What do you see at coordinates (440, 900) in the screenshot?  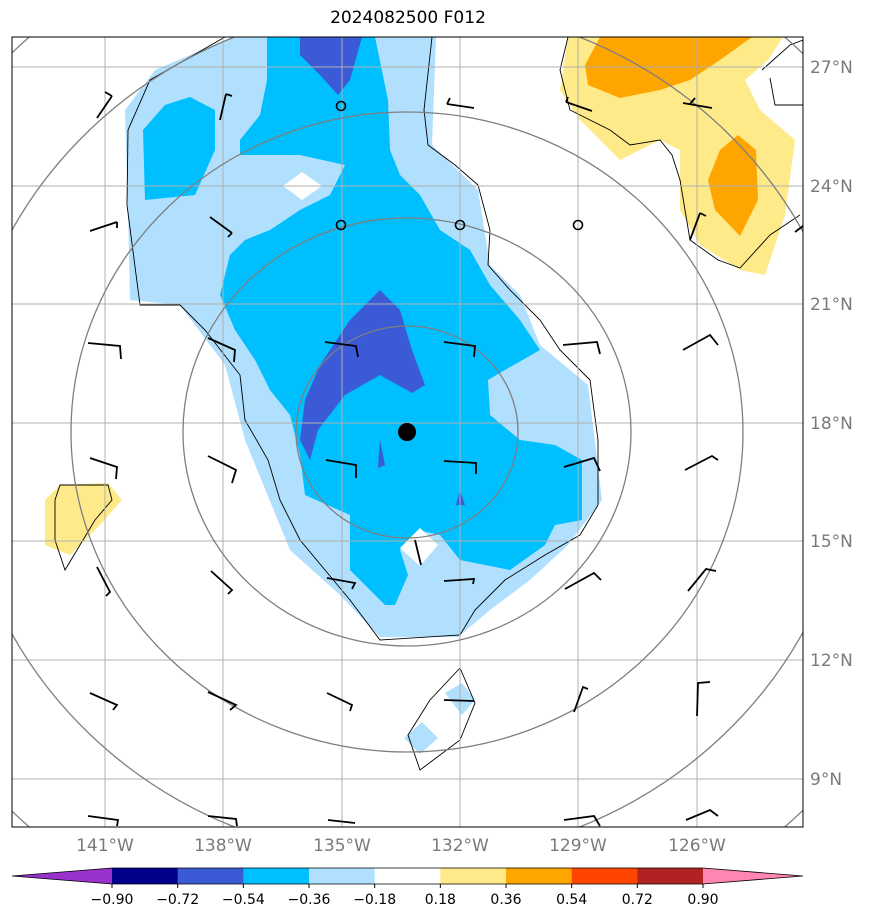 I see `colorbar-tick-label: 0.18` at bounding box center [440, 900].